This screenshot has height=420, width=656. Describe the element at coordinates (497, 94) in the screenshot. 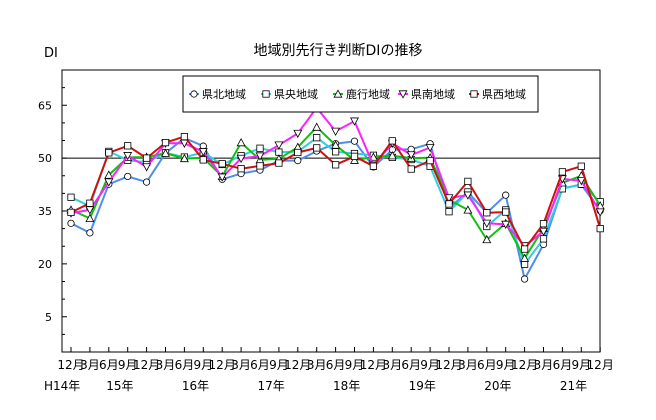

I see `legend-item: 県西地域` at that location.